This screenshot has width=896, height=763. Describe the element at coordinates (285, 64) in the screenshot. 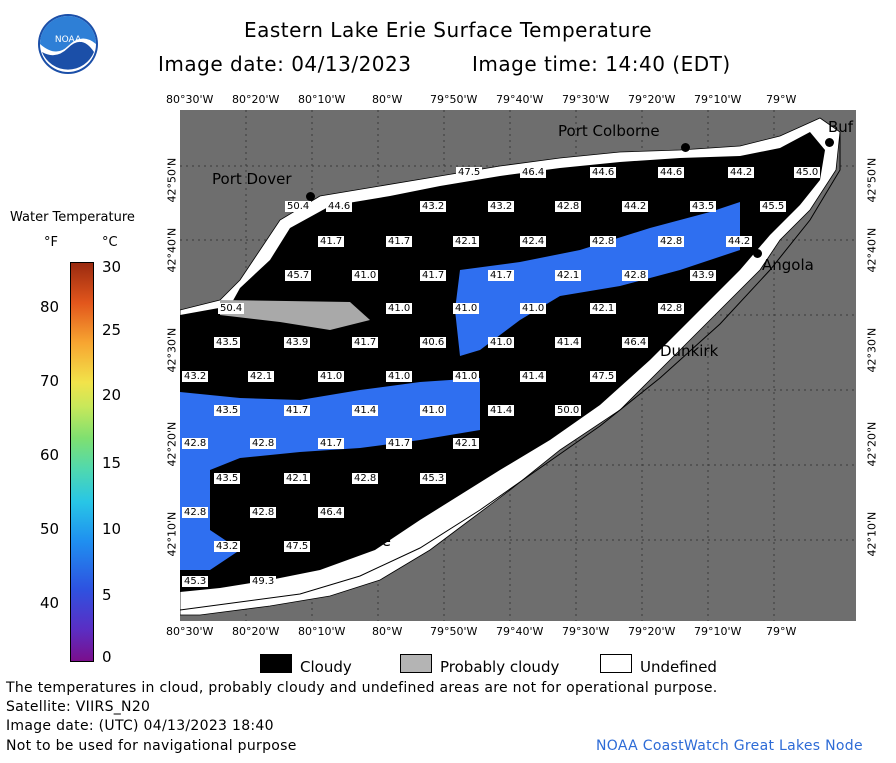

I see `image-date: Image date: 04/13/2023` at that location.